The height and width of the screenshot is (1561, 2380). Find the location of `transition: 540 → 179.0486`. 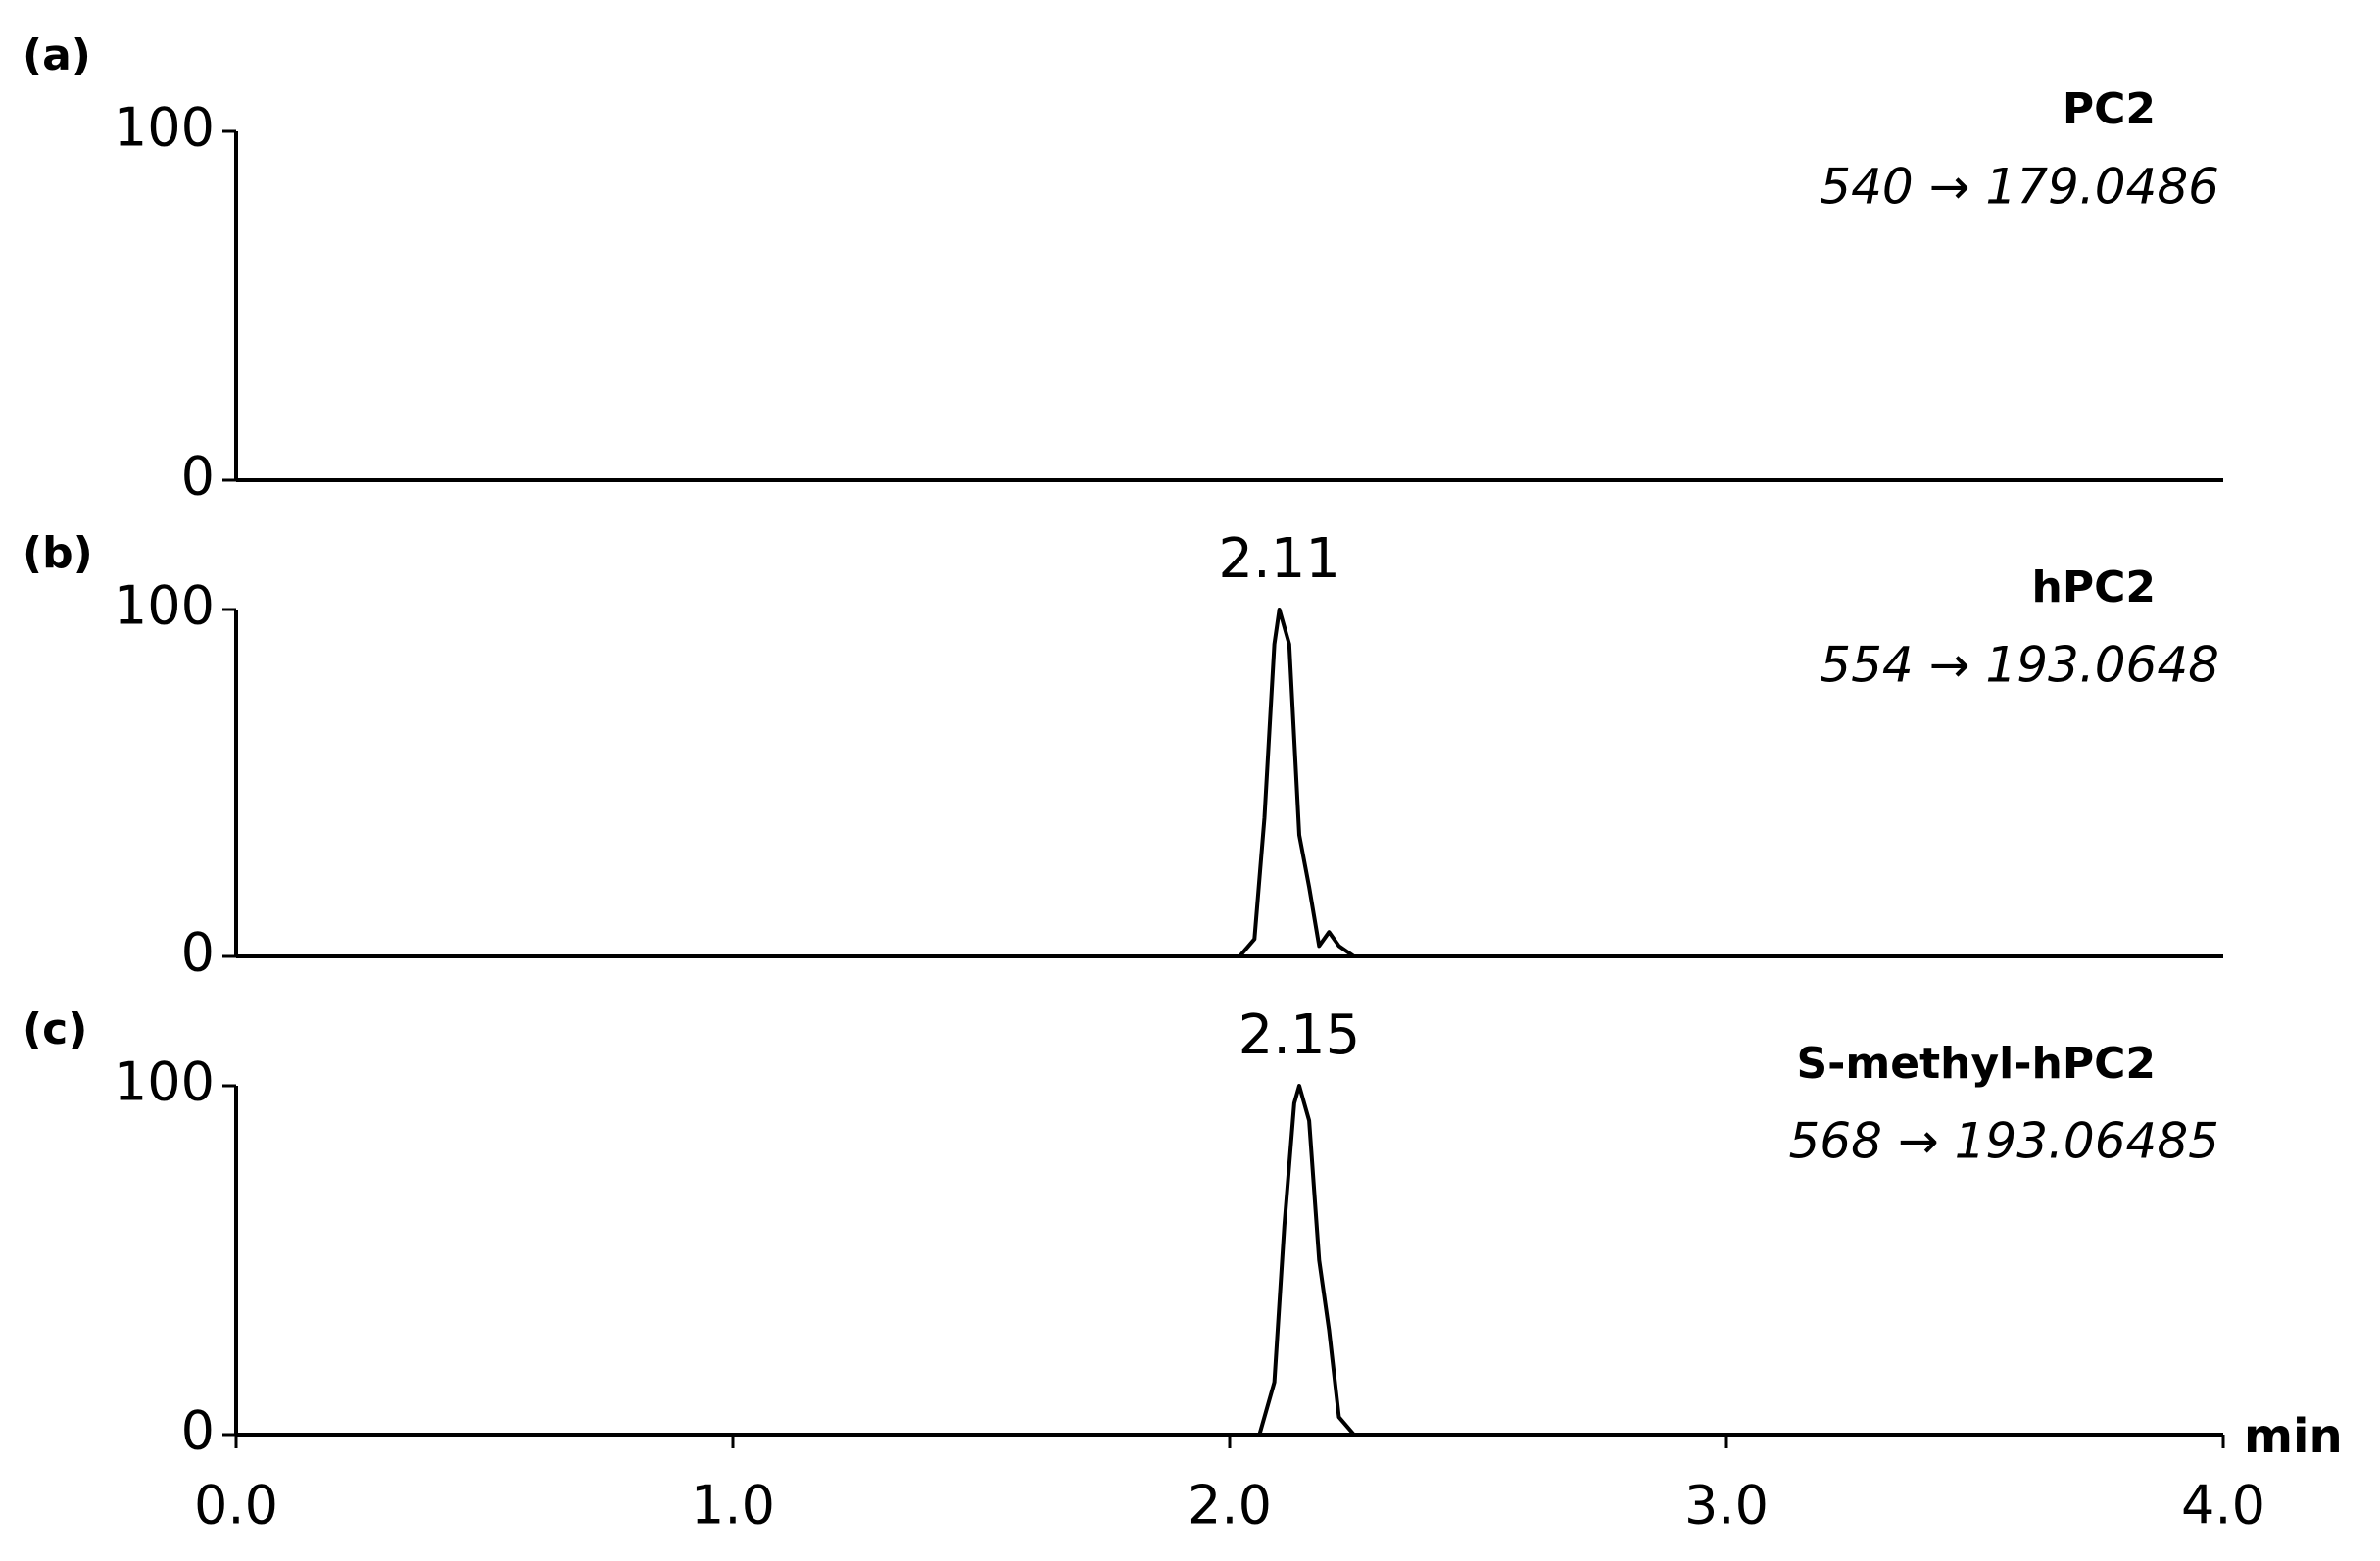

transition: 540 → 179.0486 is located at coordinates (2019, 187).